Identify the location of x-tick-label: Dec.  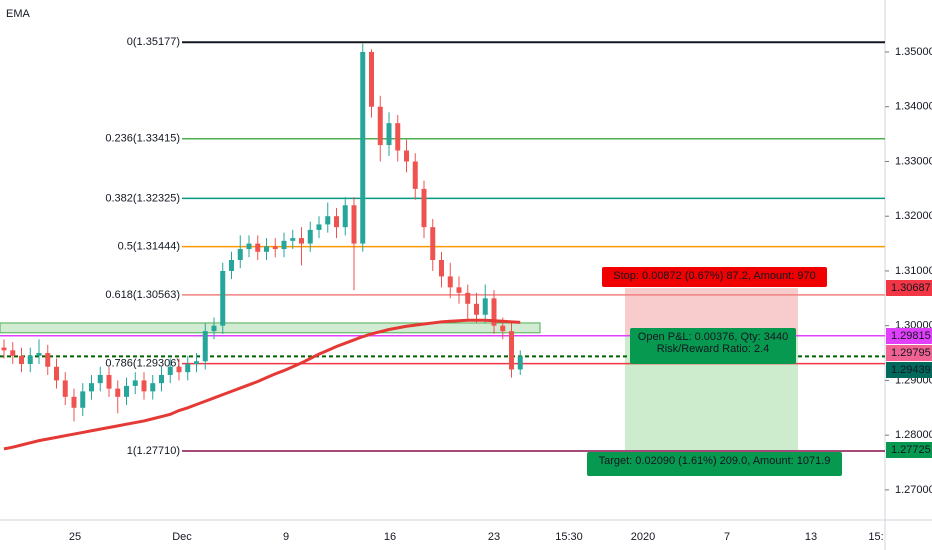
(182, 537).